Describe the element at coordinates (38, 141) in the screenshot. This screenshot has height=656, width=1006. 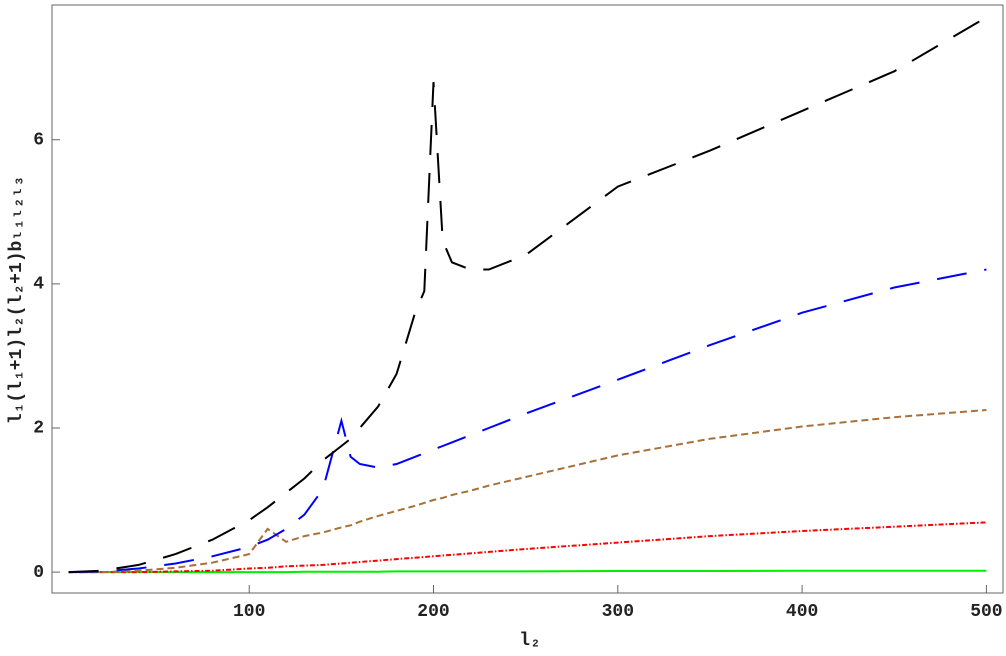
I see `y-tick-label: 6` at that location.